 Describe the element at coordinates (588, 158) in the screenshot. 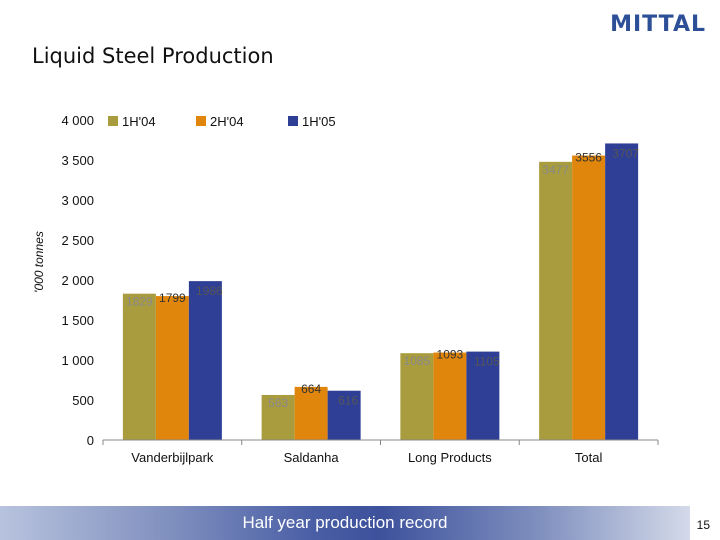

I see `bar-value-label: 3556` at that location.